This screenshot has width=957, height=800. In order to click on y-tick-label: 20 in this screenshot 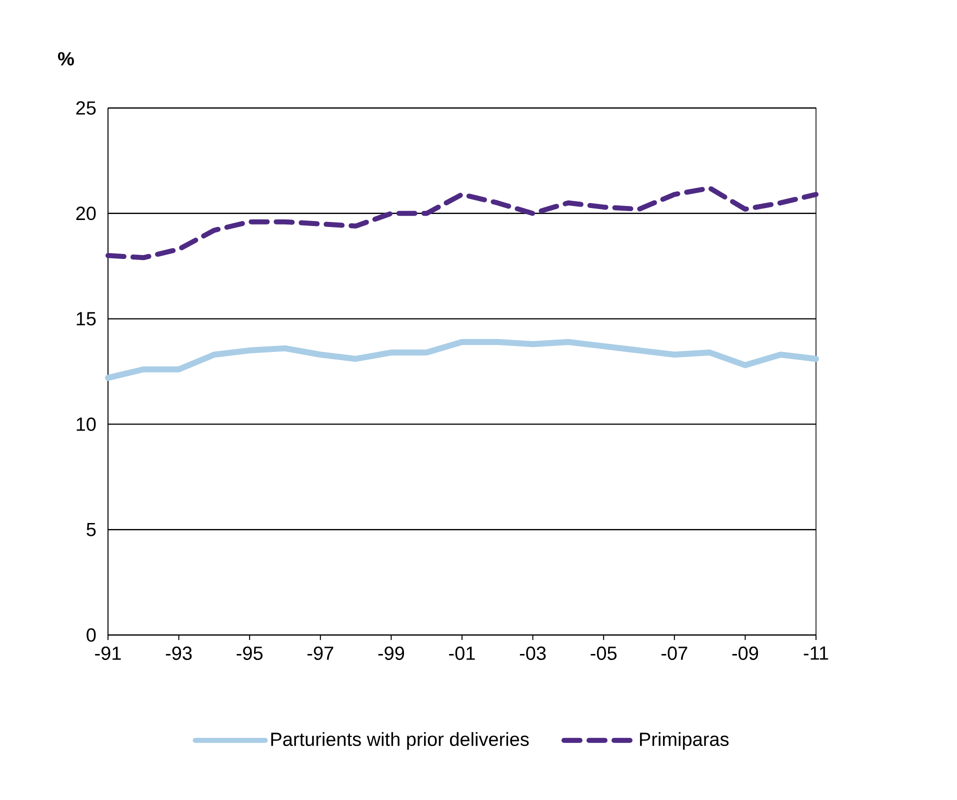, I will do `click(86, 213)`.